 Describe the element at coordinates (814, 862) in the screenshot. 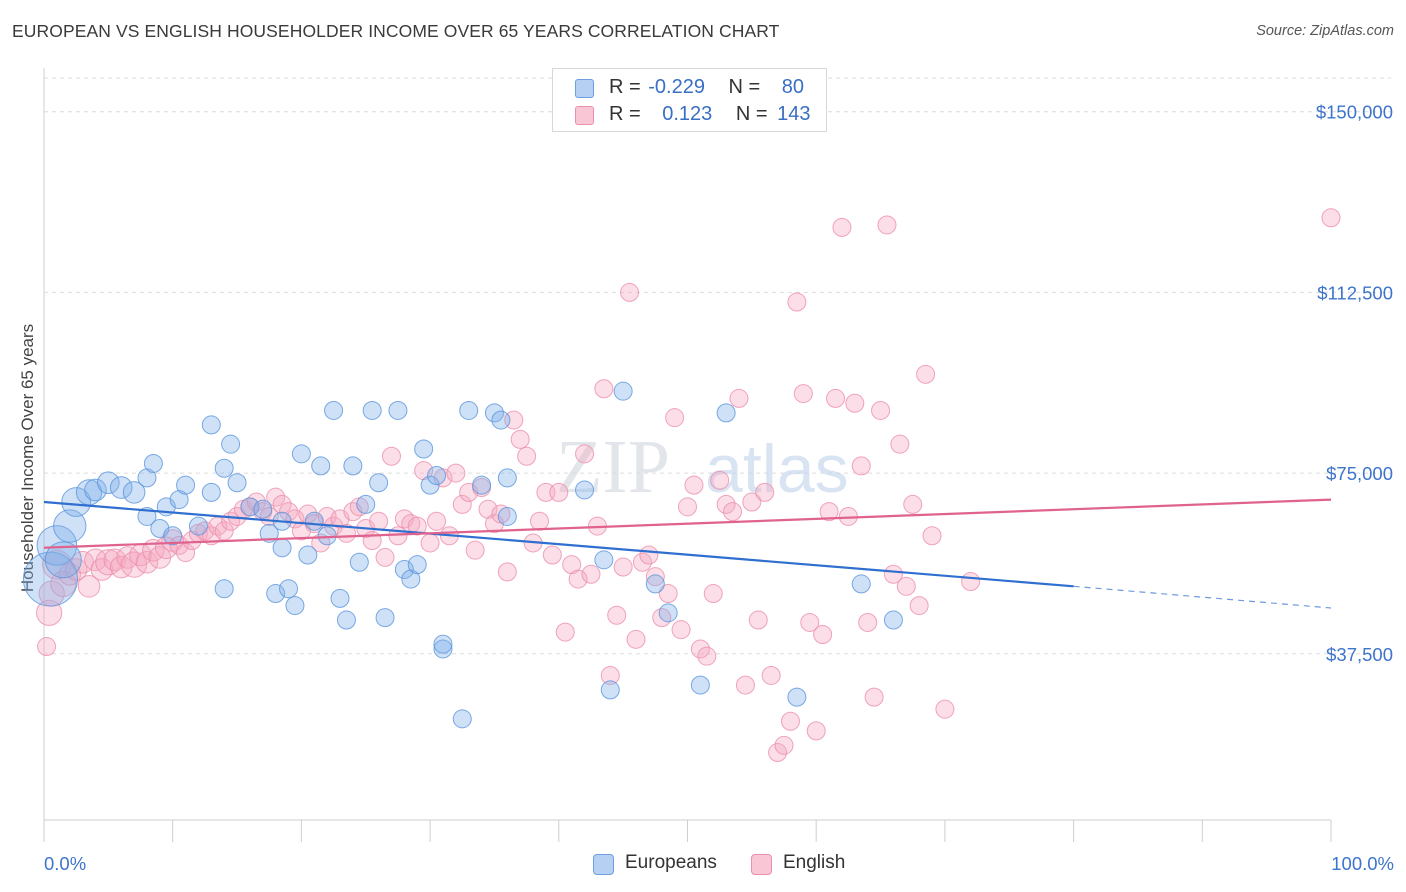

I see `english-legend-label: English` at that location.